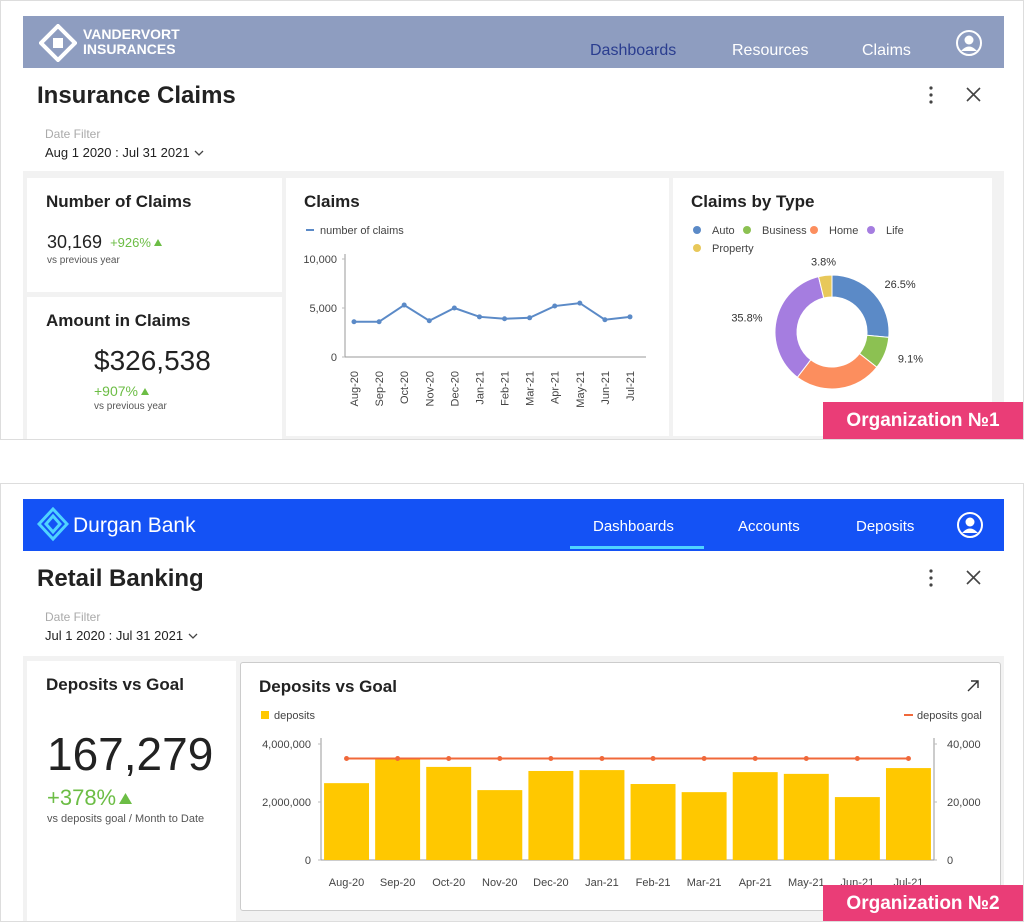 This screenshot has height=922, width=1024. Describe the element at coordinates (104, 242) in the screenshot. I see `kpi-row: 30,169 +926%` at that location.